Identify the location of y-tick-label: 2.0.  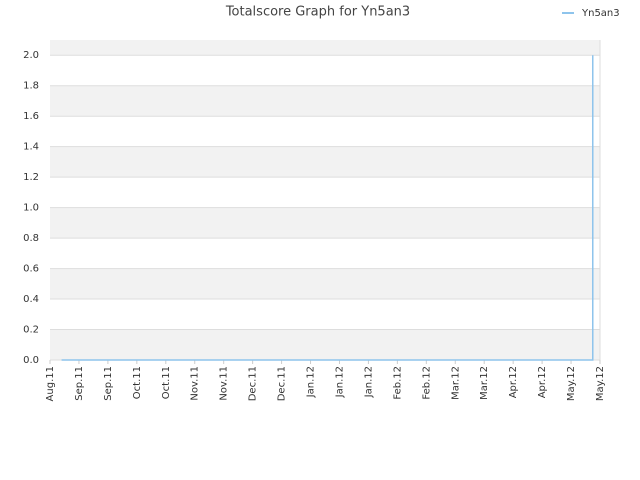
(31, 55).